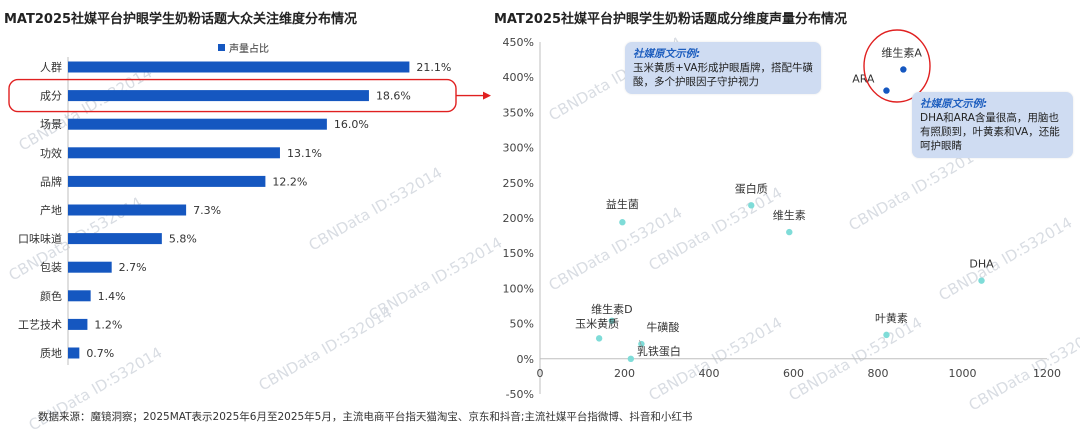 The height and width of the screenshot is (435, 1080). Describe the element at coordinates (100, 353) in the screenshot. I see `bar-value-label: 0.7%` at that location.